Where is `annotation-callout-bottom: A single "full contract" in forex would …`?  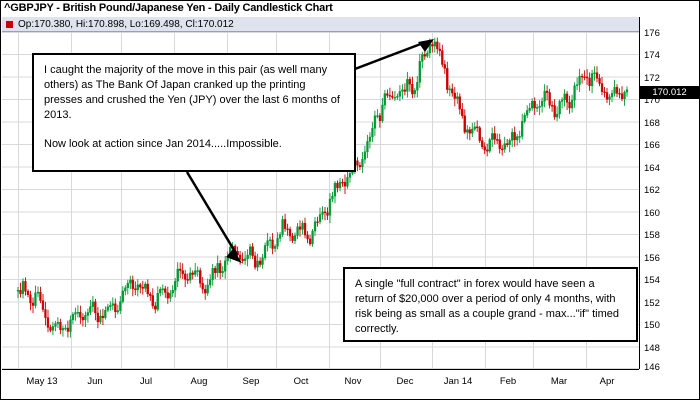 annotation-callout-bottom: A single "full contract" in forex would … is located at coordinates (490, 304).